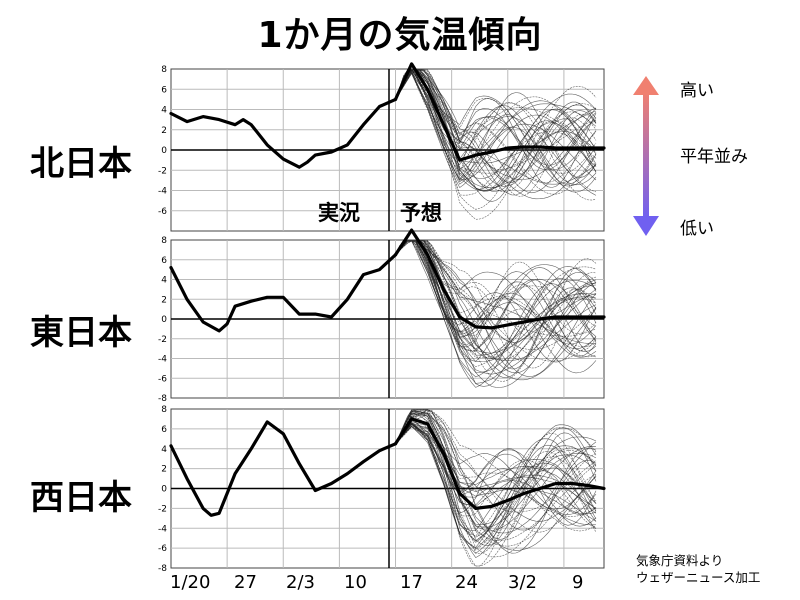 Image resolution: width=800 pixels, height=600 pixels. What do you see at coordinates (714, 157) in the screenshot?
I see `legend-normal-label: 平年並み` at bounding box center [714, 157].